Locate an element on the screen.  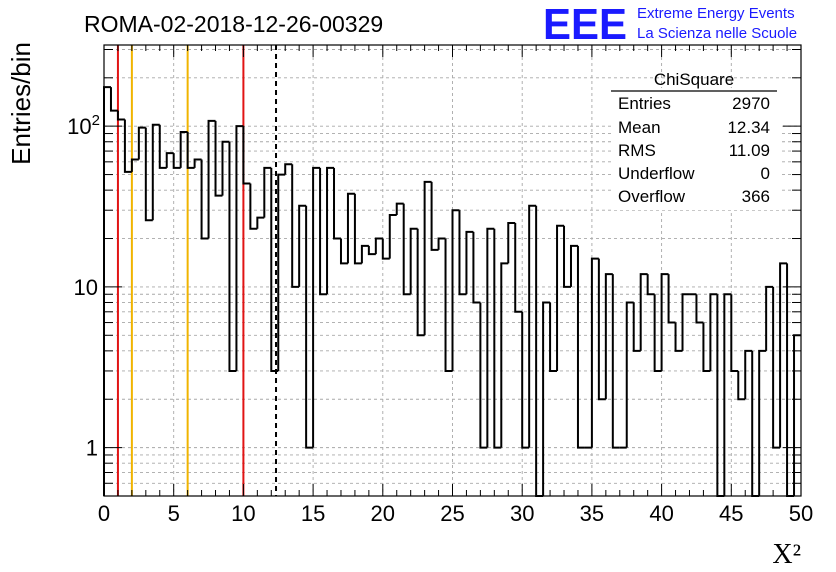
stats-label-mean: Mean is located at coordinates (639, 127).